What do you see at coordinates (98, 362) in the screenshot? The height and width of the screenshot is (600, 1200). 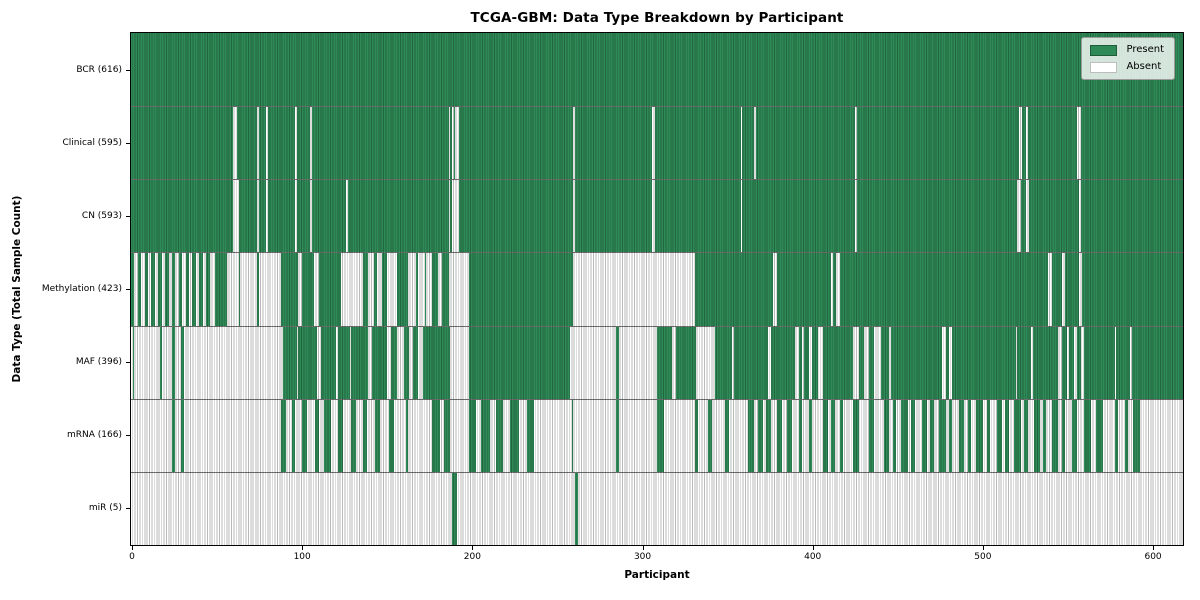 I see `y-tick-label: MAF (396)` at bounding box center [98, 362].